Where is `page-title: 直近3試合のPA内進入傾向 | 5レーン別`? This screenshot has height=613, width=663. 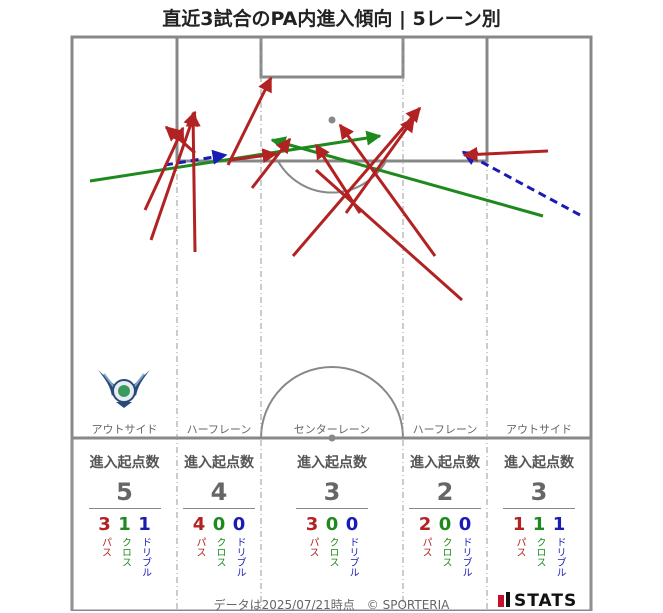
page-title: 直近3試合のPA内進入傾向 | 5レーン別 is located at coordinates (331, 19).